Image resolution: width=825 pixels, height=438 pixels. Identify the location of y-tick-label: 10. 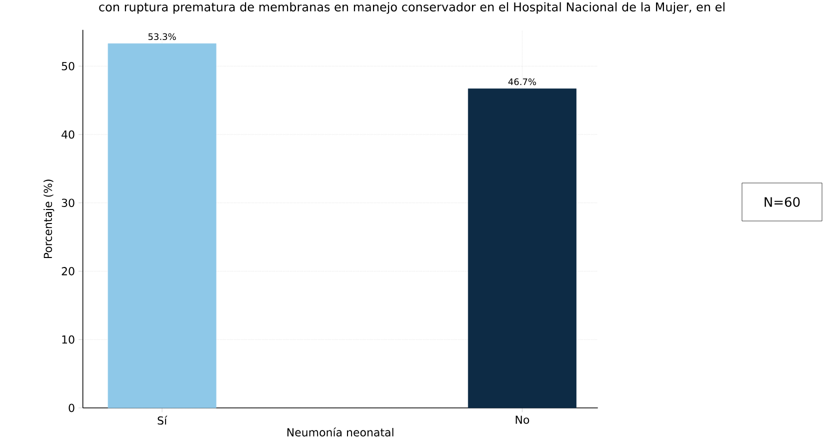
(68, 339).